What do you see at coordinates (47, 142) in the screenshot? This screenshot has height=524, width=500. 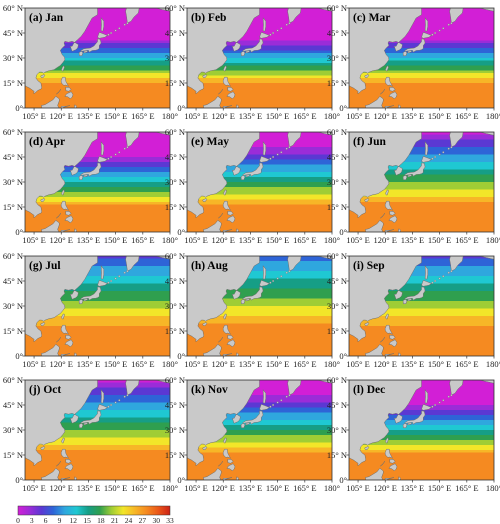 I see `panel-title: (d) Apr` at bounding box center [47, 142].